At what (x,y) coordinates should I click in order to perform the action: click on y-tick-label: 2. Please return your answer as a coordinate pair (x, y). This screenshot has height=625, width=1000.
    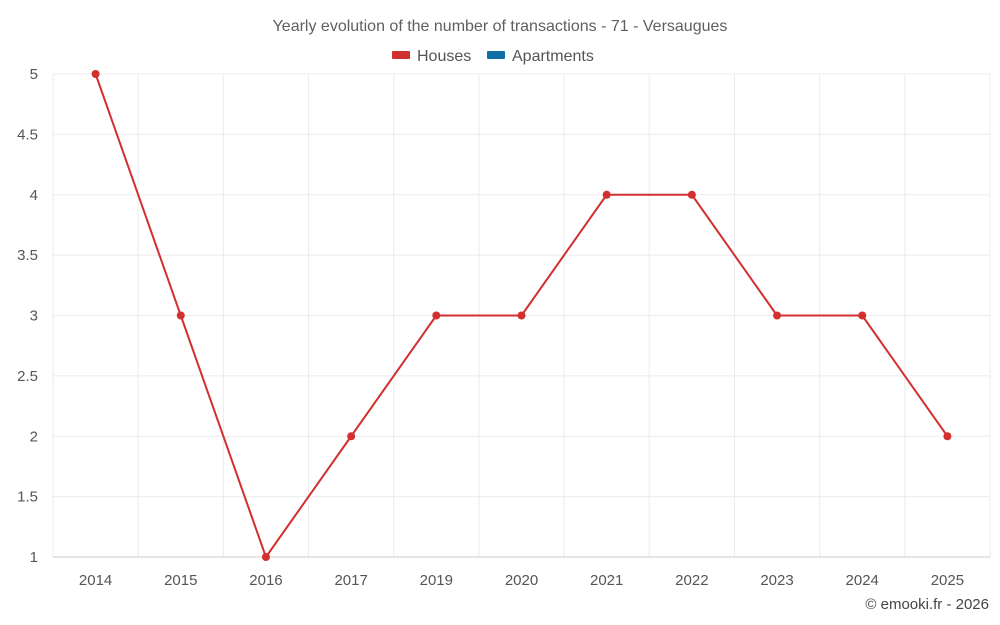
    Looking at the image, I should click on (34, 436).